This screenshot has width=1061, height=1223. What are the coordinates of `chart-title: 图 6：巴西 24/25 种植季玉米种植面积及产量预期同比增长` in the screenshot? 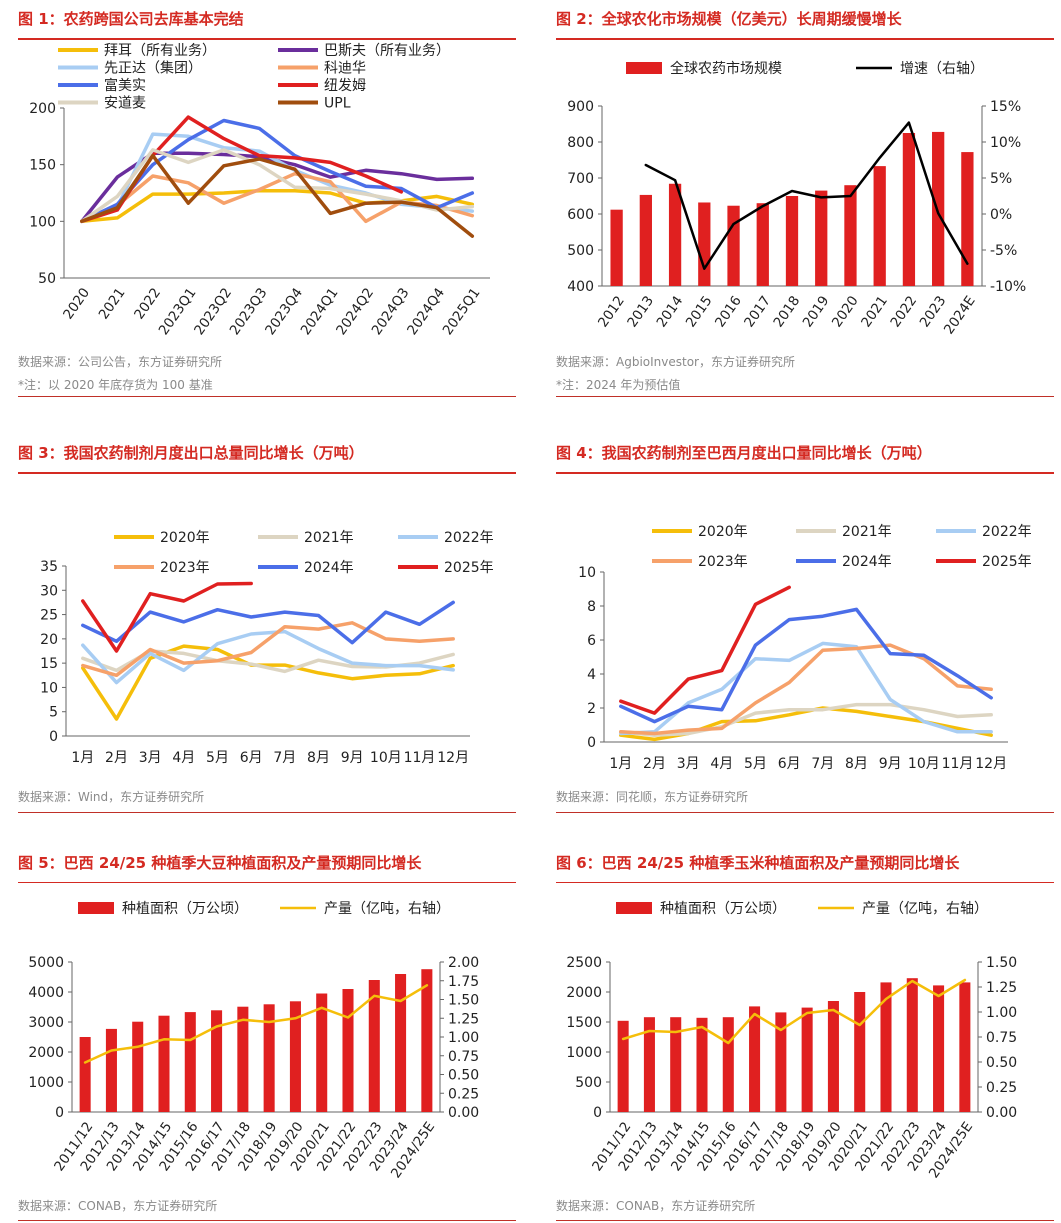 It's located at (758, 863).